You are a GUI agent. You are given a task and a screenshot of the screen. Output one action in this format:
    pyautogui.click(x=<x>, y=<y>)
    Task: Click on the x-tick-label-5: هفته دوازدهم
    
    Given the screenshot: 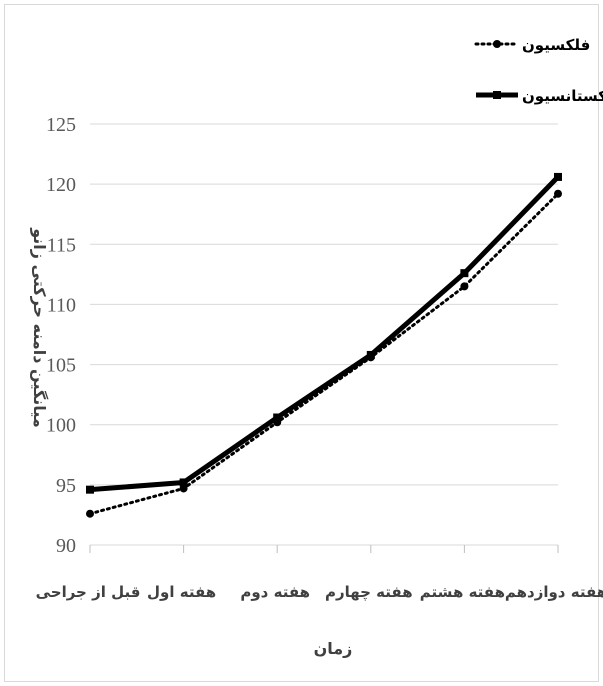 What is the action you would take?
    pyautogui.click(x=554, y=592)
    